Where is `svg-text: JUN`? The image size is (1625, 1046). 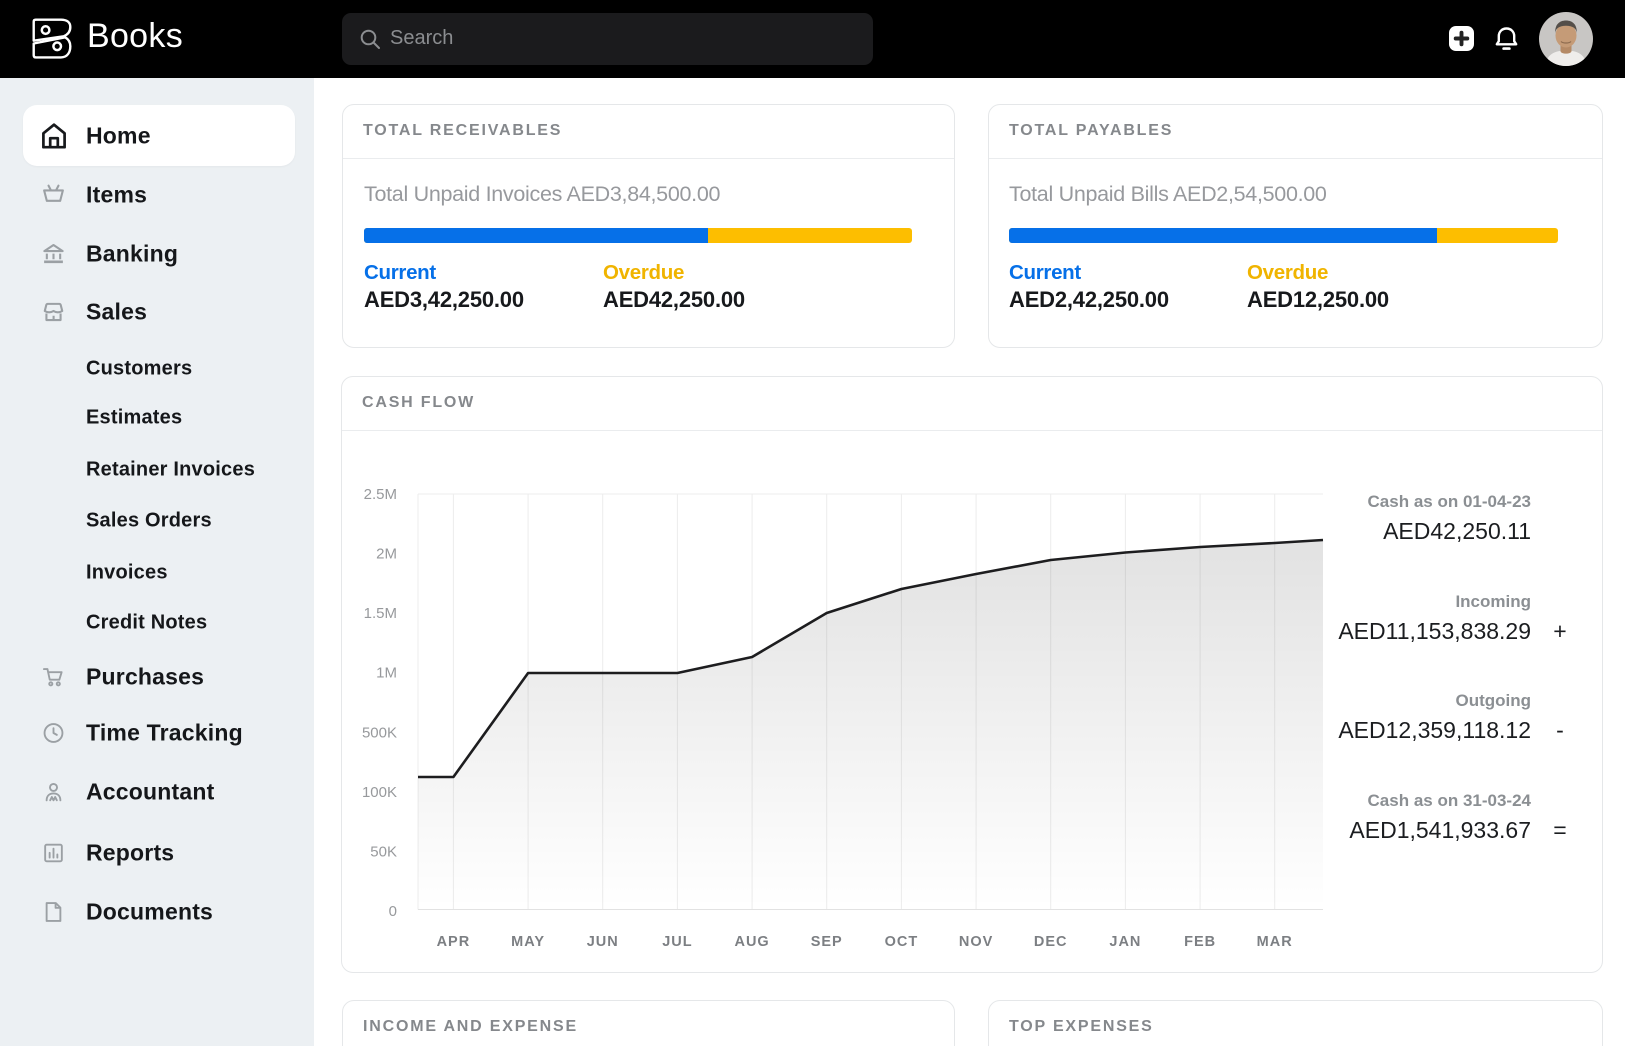
svg-text: JUN is located at coordinates (603, 942).